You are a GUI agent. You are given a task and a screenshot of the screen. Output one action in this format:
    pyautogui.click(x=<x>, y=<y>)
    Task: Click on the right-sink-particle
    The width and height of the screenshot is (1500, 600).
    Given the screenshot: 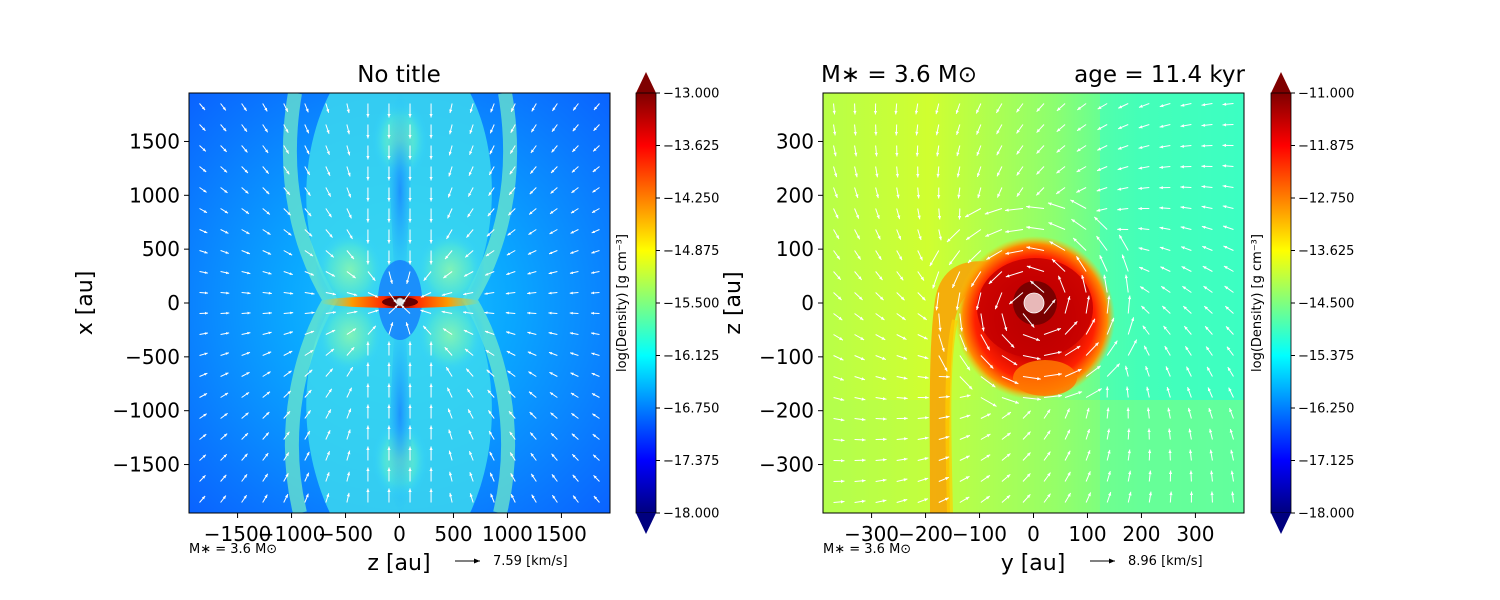 What is the action you would take?
    pyautogui.click(x=1034, y=303)
    